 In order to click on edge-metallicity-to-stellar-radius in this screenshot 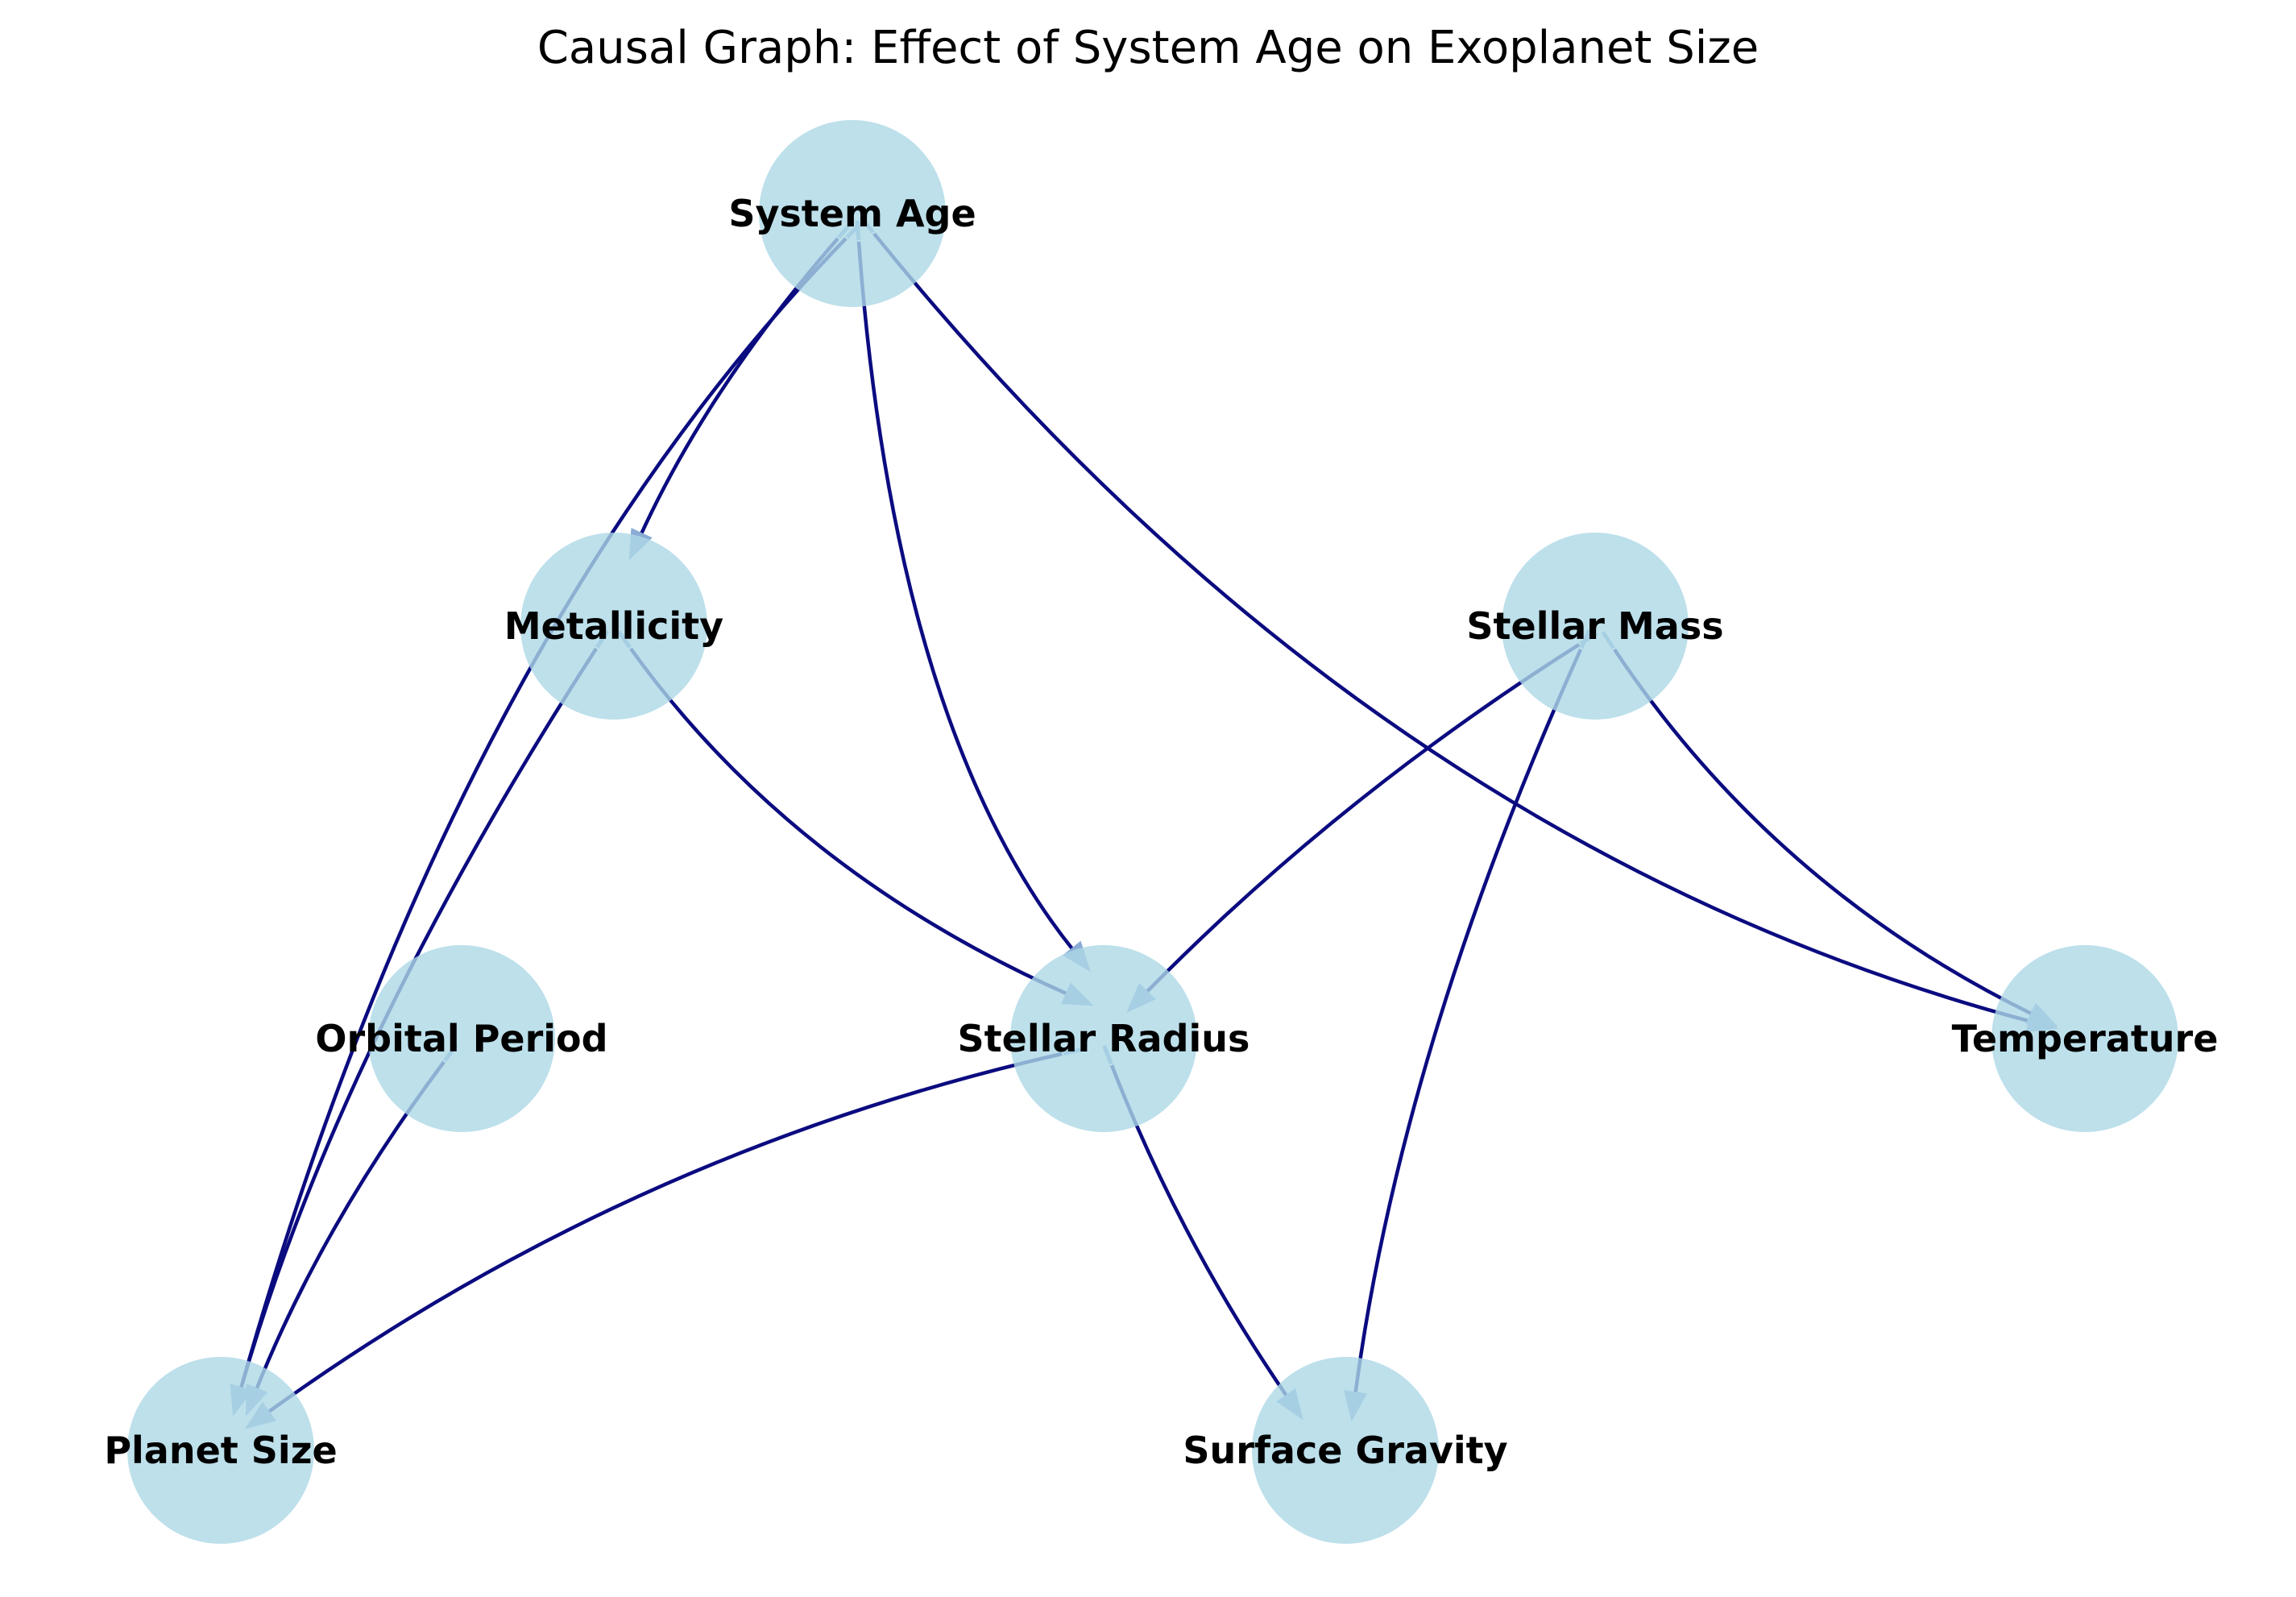, I will do `click(855, 818)`.